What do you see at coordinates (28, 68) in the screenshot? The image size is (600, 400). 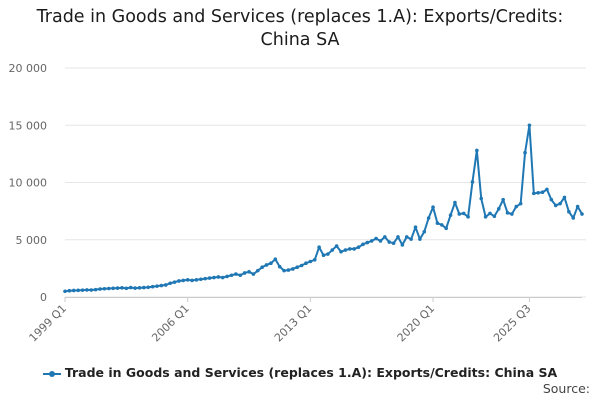 I see `y-tick-label: 20 000` at bounding box center [28, 68].